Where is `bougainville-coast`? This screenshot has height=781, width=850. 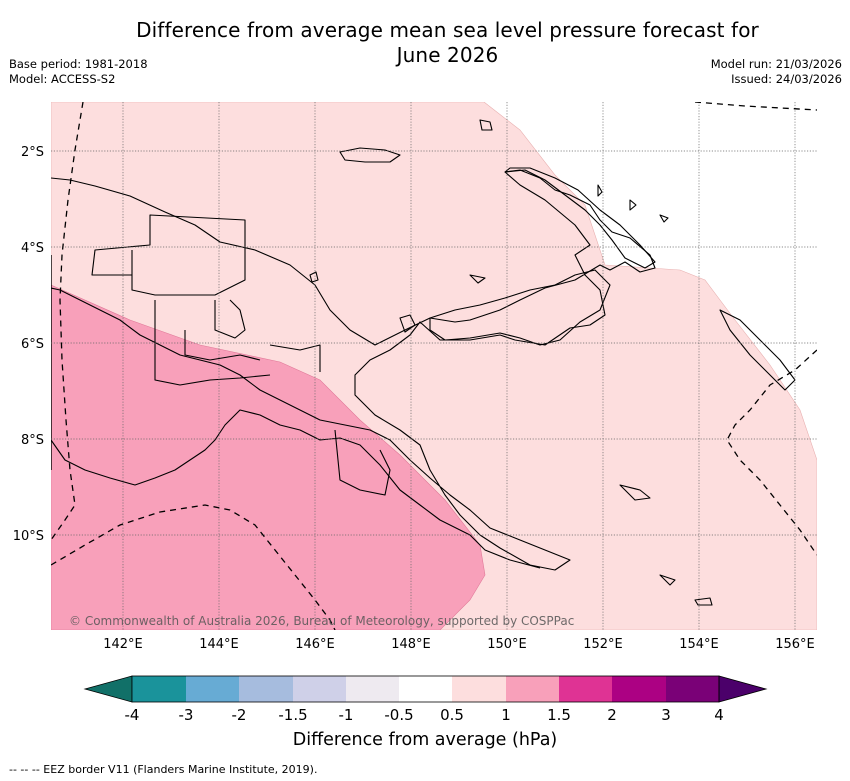 bougainville-coast is located at coordinates (757, 350).